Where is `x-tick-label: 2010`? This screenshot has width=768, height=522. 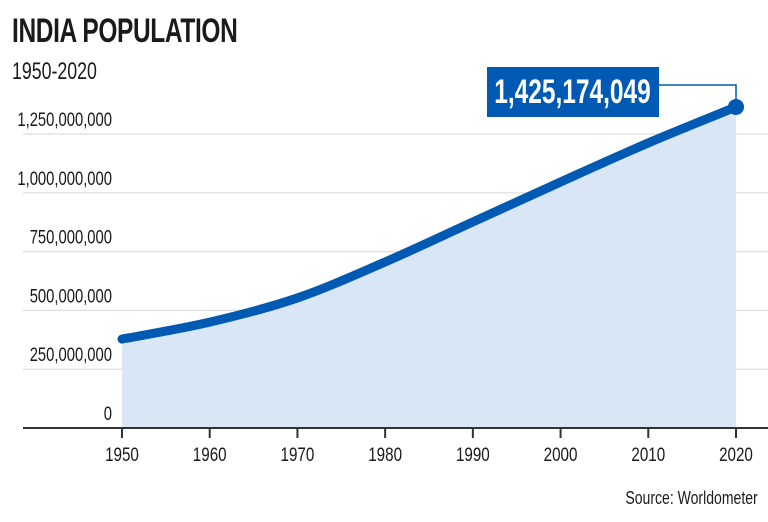
x-tick-label: 2010 is located at coordinates (648, 454).